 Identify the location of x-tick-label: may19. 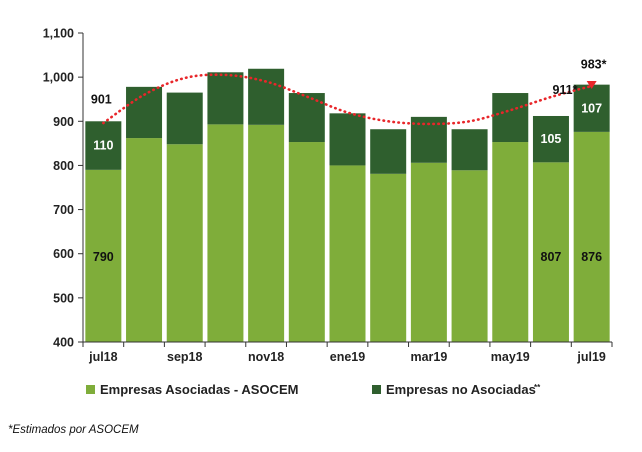
(510, 357).